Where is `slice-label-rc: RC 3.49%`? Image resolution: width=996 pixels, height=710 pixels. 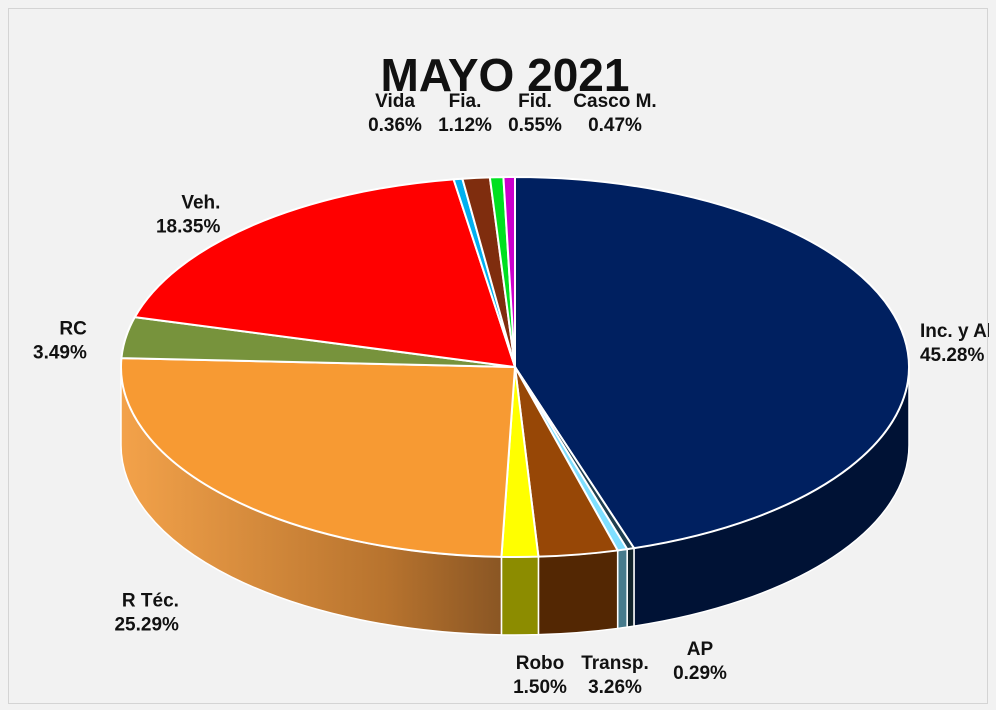 slice-label-rc: RC 3.49% is located at coordinates (60, 340).